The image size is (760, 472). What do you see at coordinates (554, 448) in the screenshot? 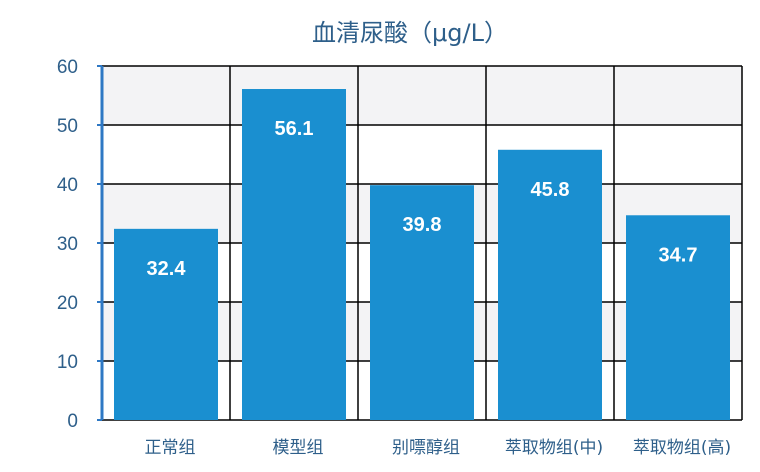
I see `x-tick-label: 萃取物组(中)` at bounding box center [554, 448].